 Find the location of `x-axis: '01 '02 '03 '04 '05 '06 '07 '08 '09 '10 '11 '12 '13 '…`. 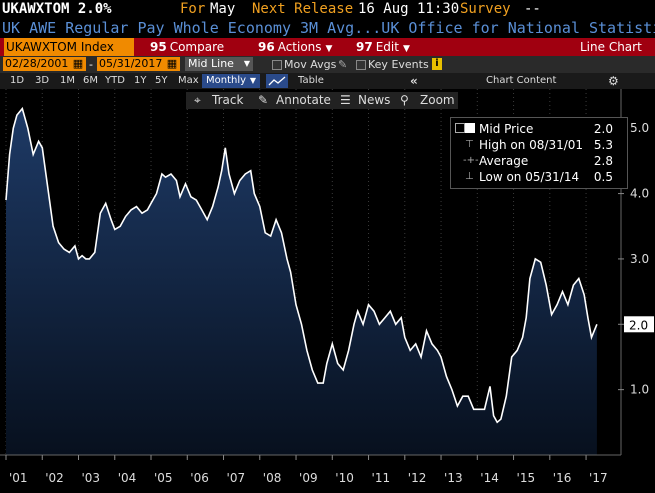

x-axis: '01 '02 '03 '04 '05 '06 '07 '08 '09 '10 '11 '12 '13 '… is located at coordinates (310, 469).